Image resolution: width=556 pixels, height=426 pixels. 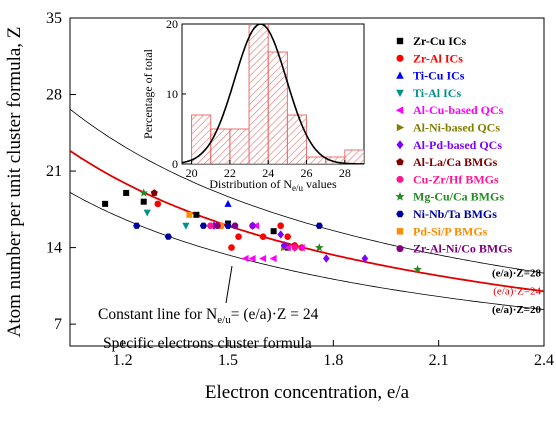 I want to click on y-tick-label: 7, so click(x=58, y=324).